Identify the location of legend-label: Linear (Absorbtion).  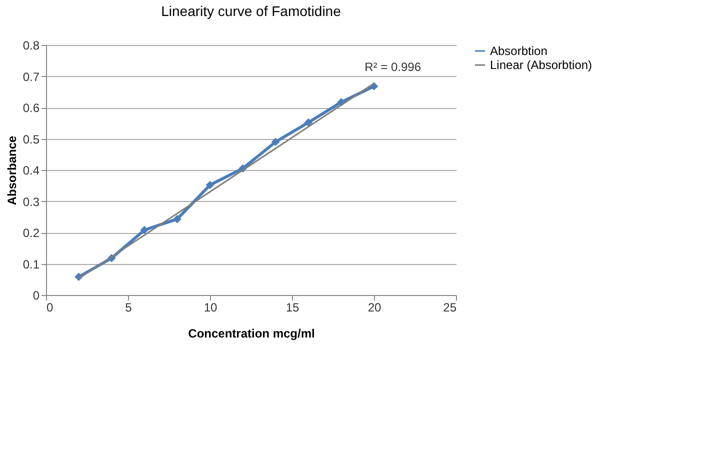
(541, 65).